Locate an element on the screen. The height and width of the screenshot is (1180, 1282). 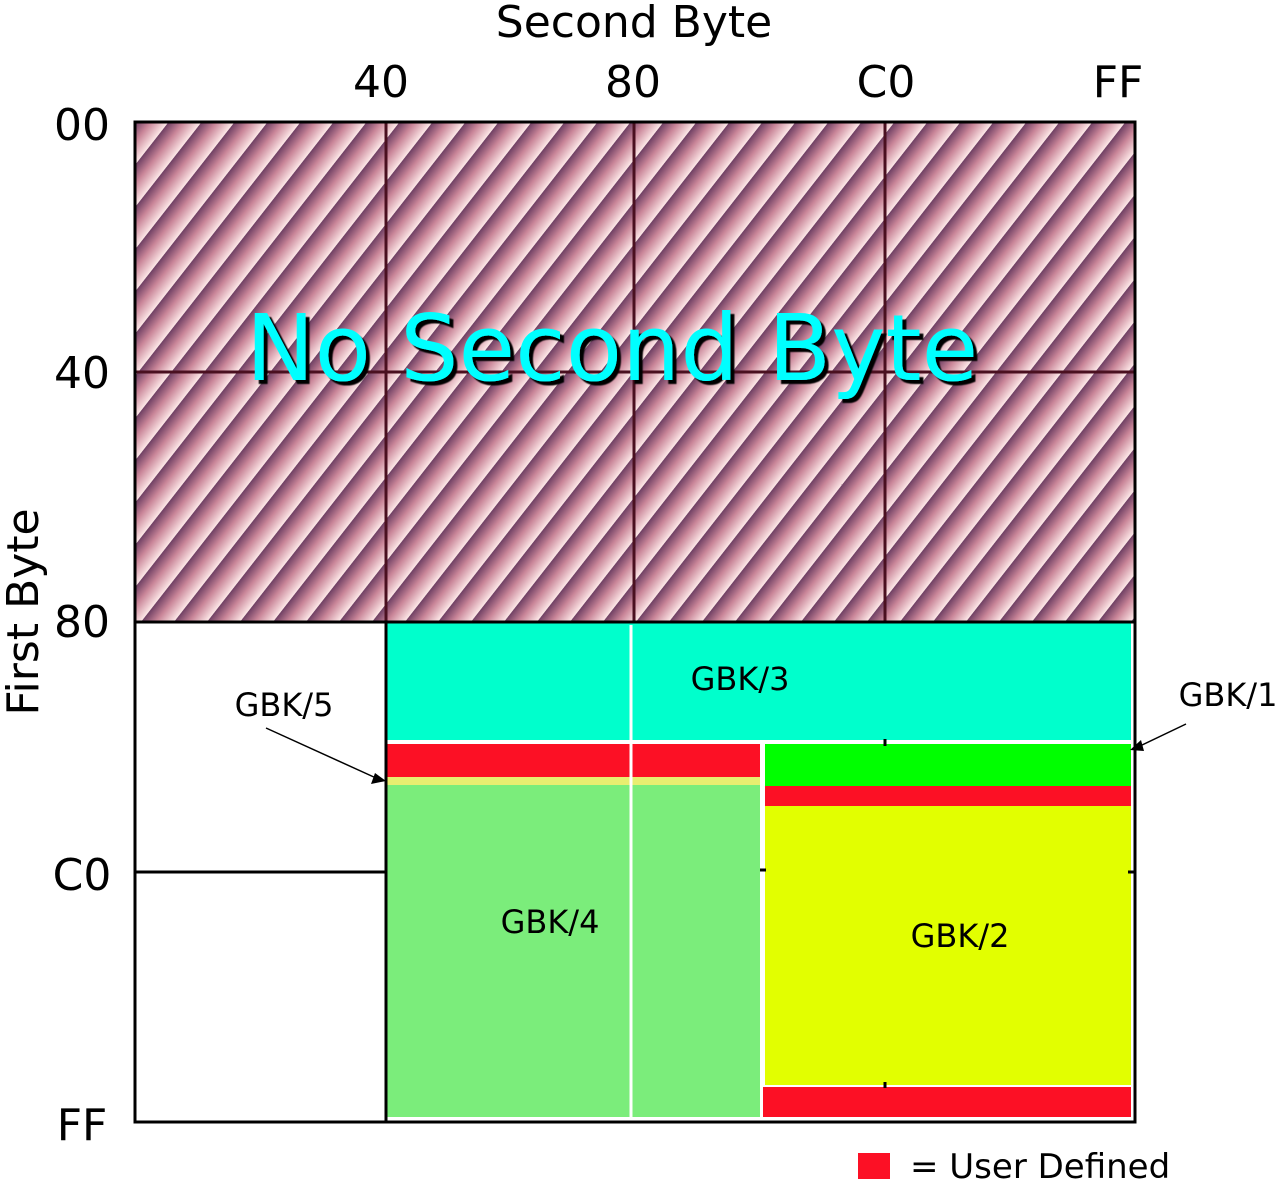
gbk5-region is located at coordinates (573, 781).